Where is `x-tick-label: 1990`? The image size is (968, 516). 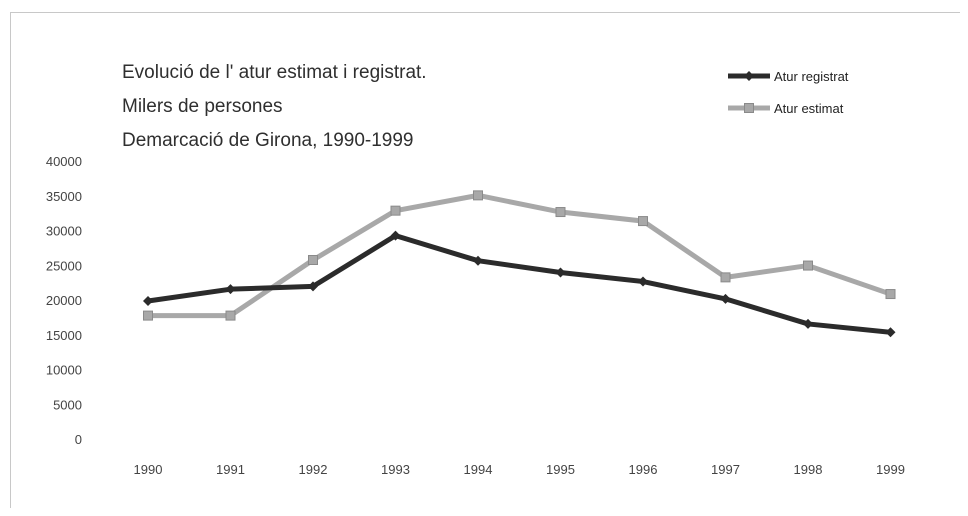 x-tick-label: 1990 is located at coordinates (148, 469).